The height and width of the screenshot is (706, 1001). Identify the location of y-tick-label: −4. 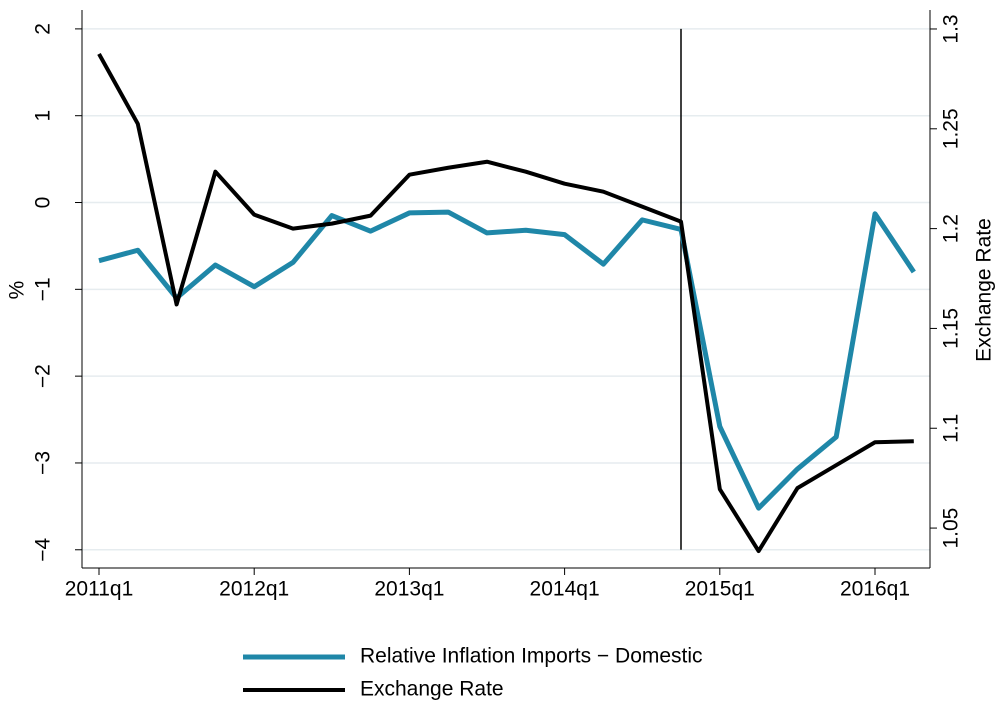
(43, 549).